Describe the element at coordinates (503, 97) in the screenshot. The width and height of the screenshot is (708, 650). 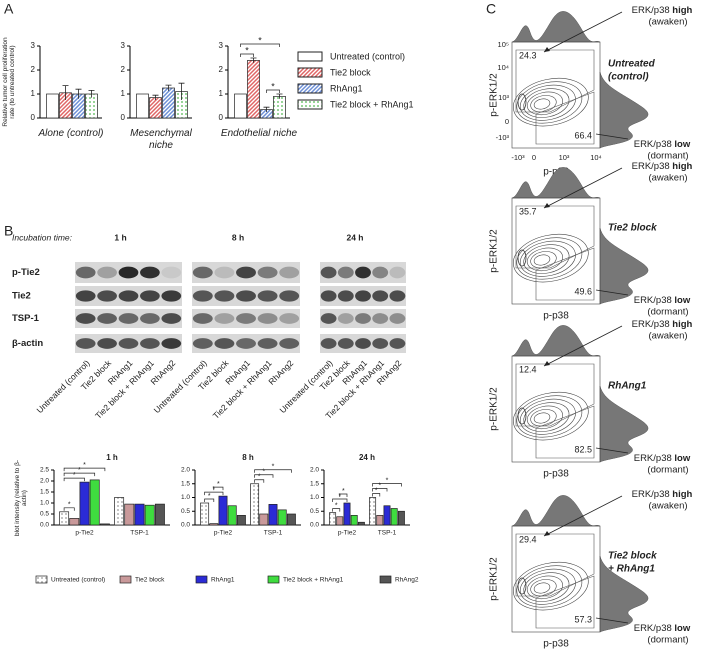
I see `y-tick-label: 10³` at that location.